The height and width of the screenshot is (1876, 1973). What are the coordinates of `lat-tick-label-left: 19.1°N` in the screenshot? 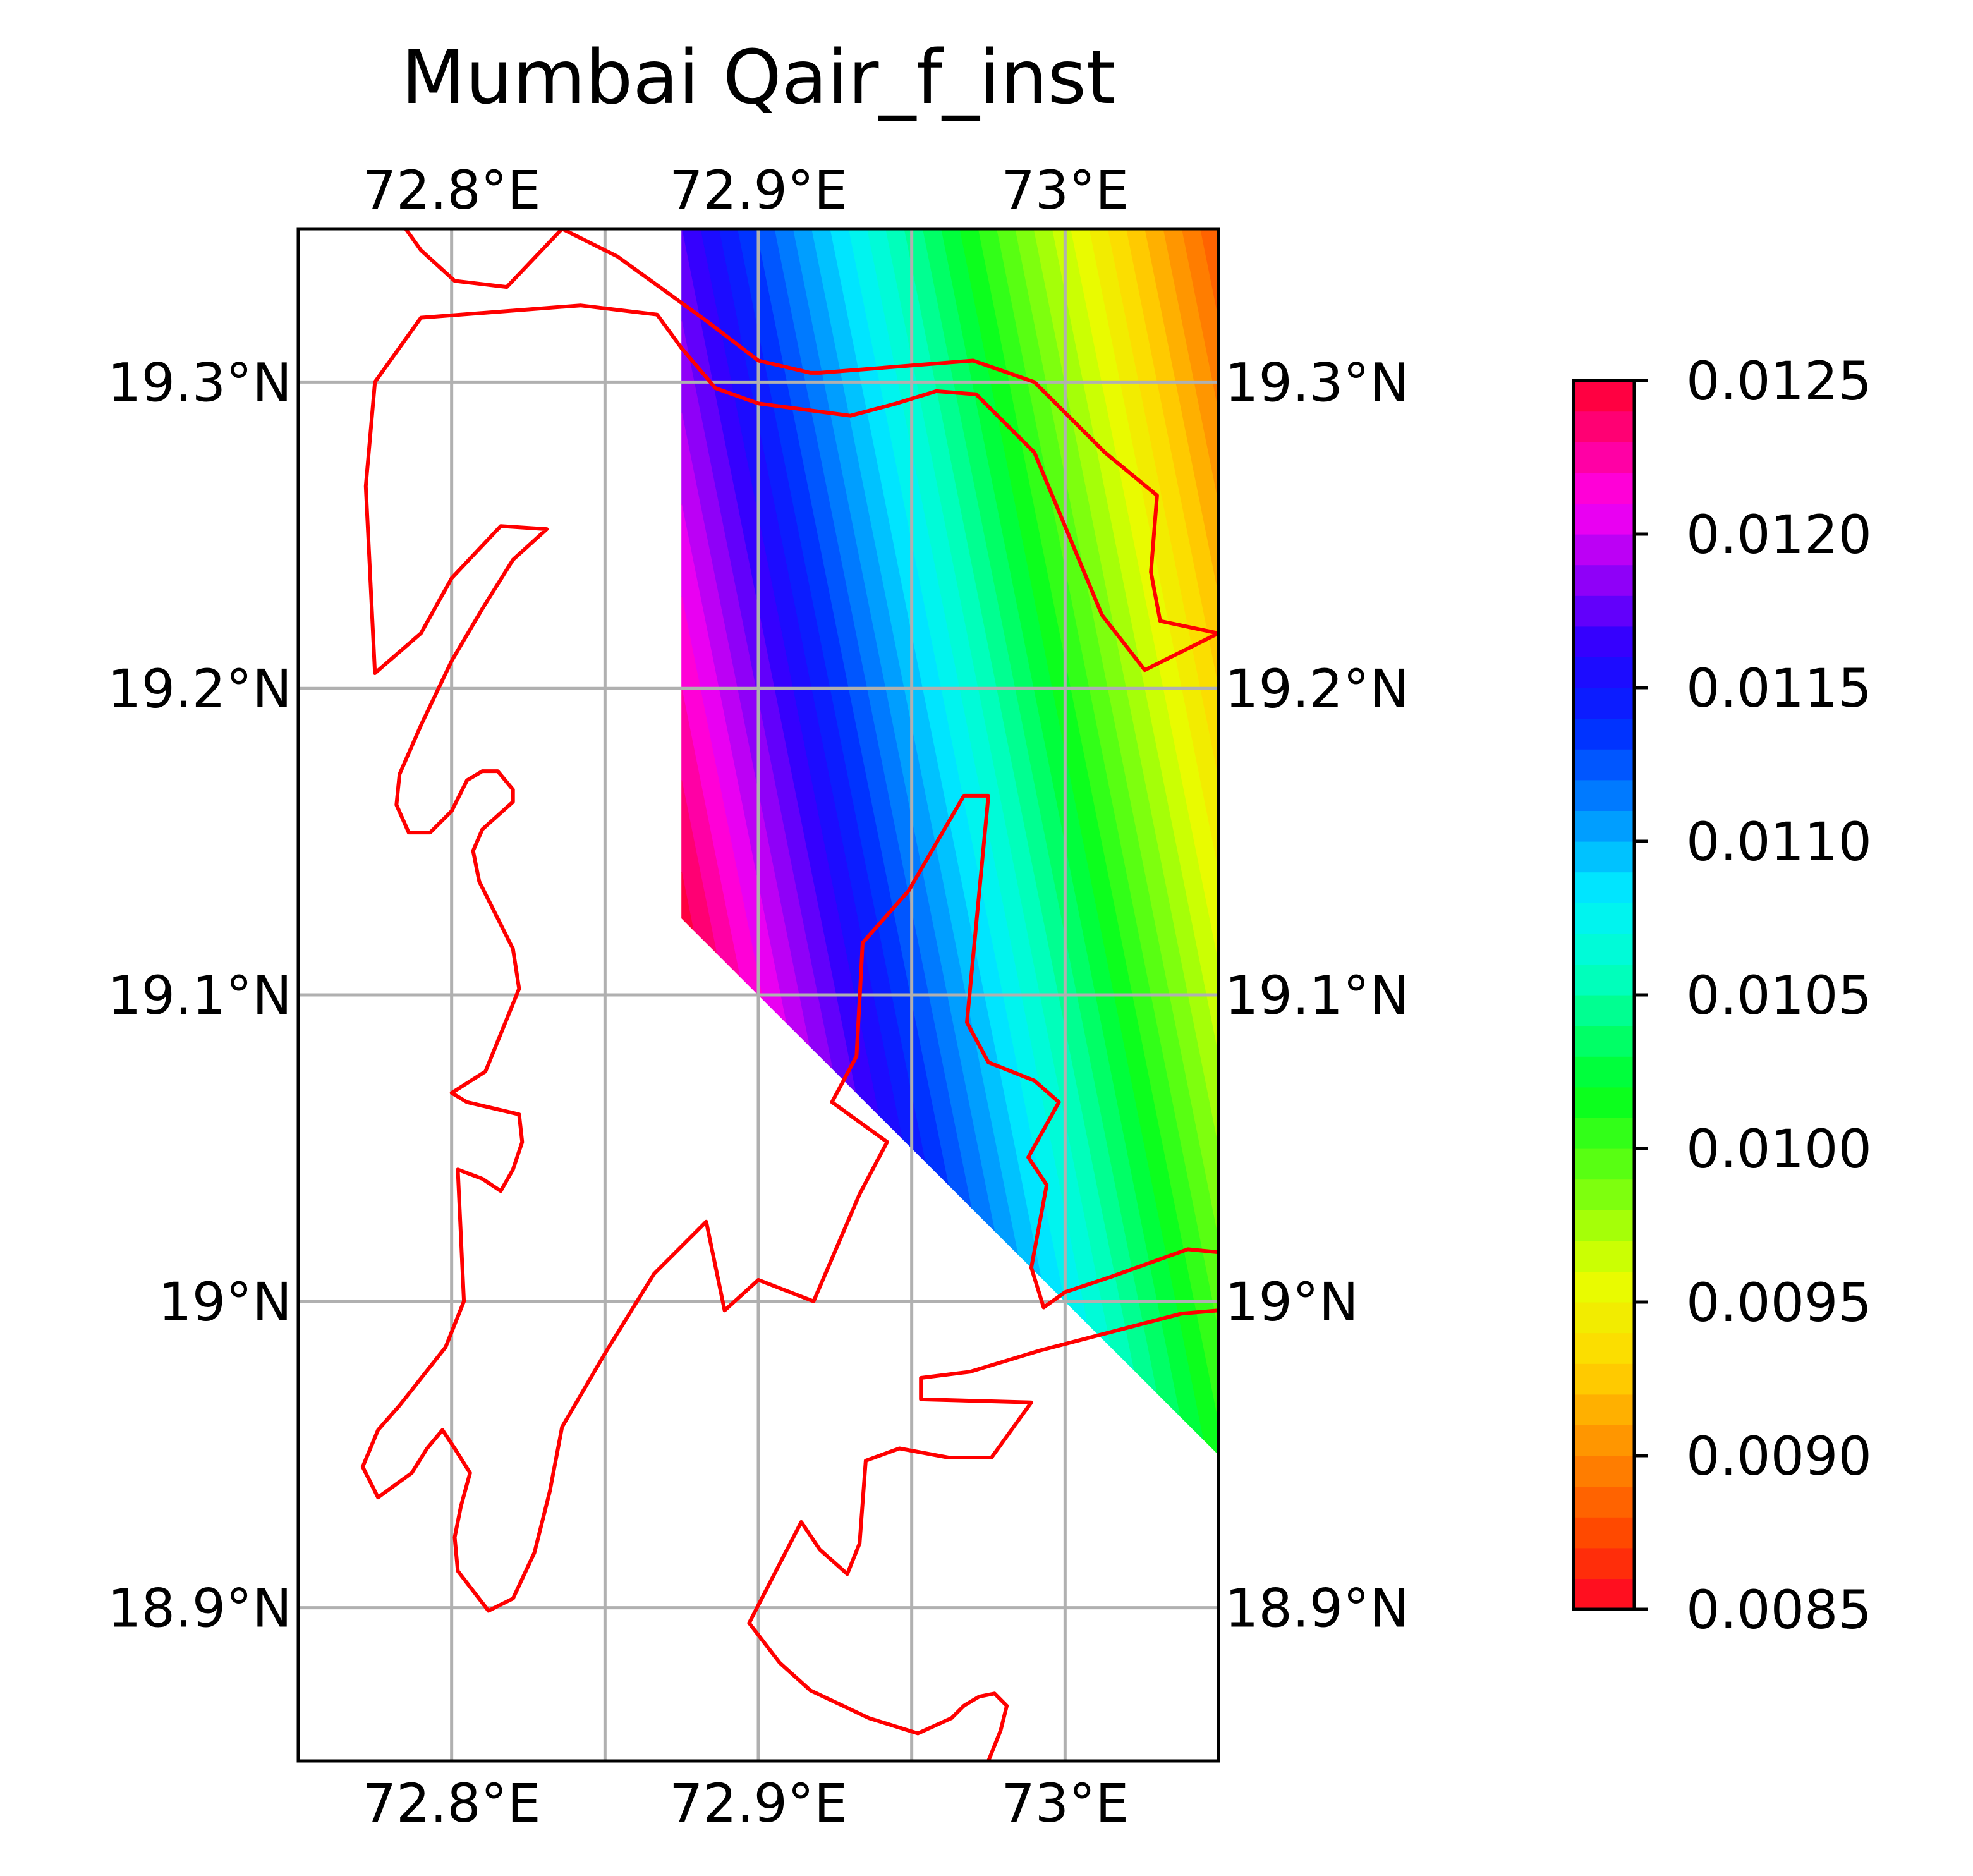 It's located at (200, 995).